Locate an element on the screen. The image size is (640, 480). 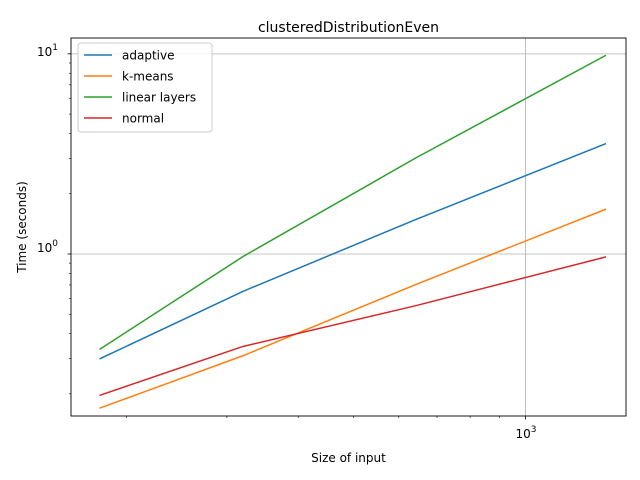
y-tick-label-1: 10⁰ is located at coordinates (47, 247).